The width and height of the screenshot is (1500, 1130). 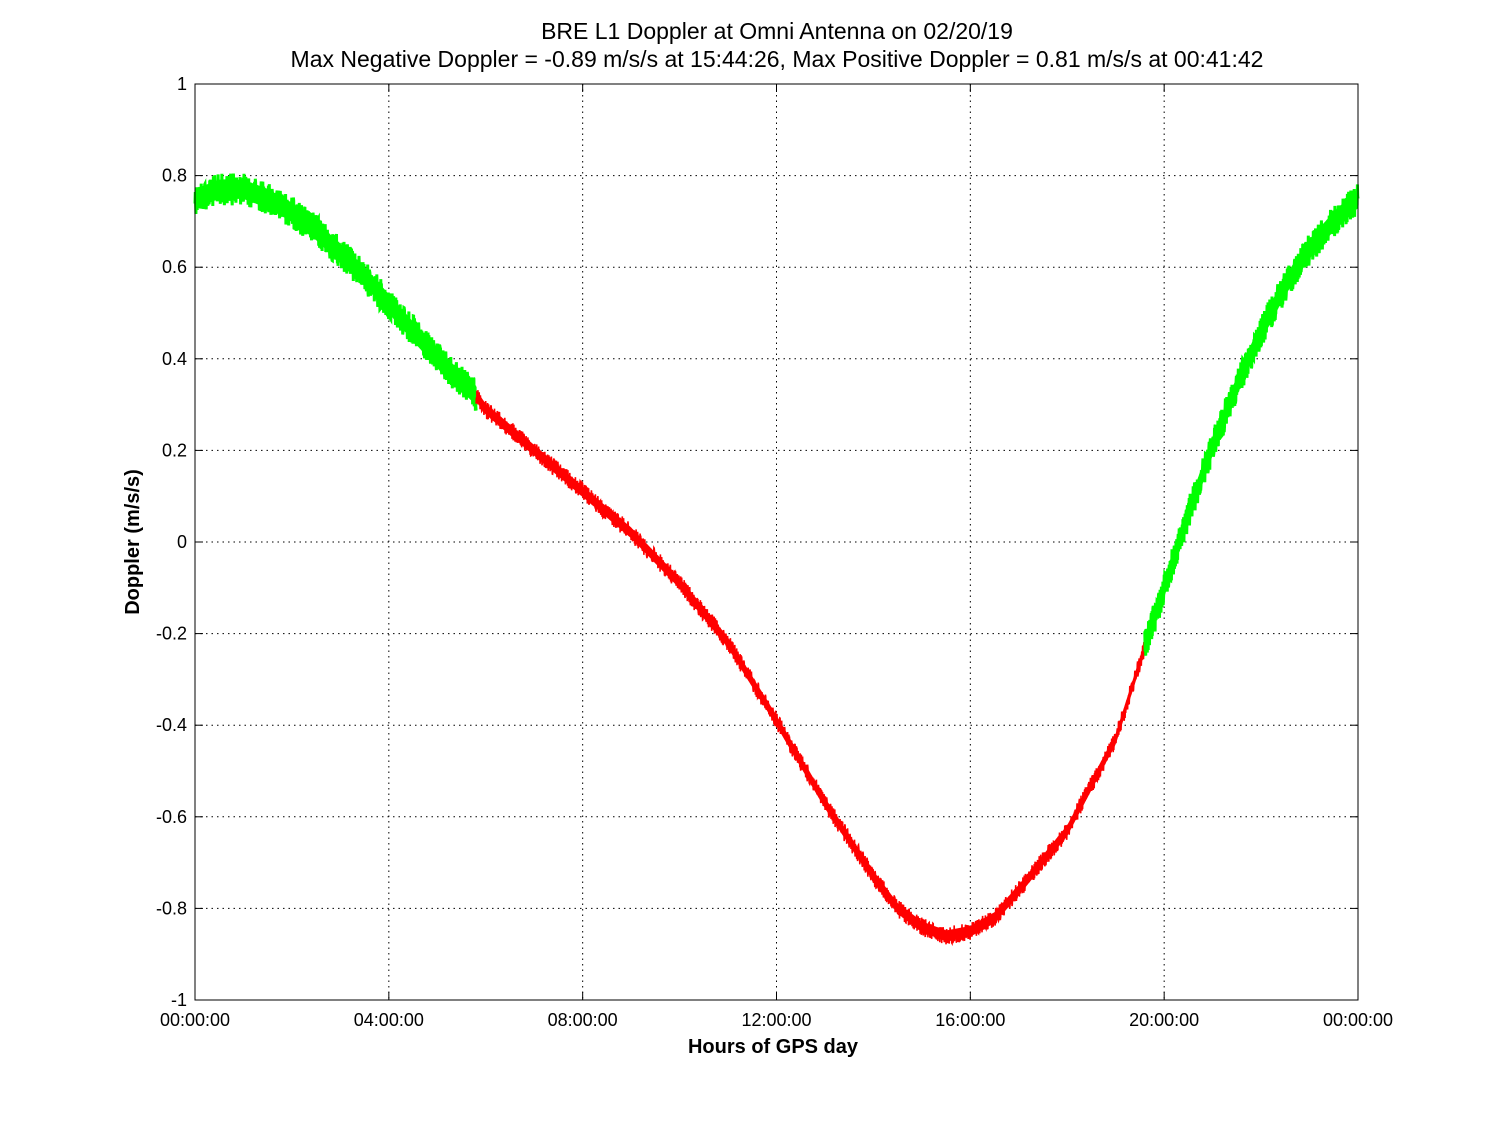 I want to click on y-tick-label: 0.4, so click(x=174, y=359).